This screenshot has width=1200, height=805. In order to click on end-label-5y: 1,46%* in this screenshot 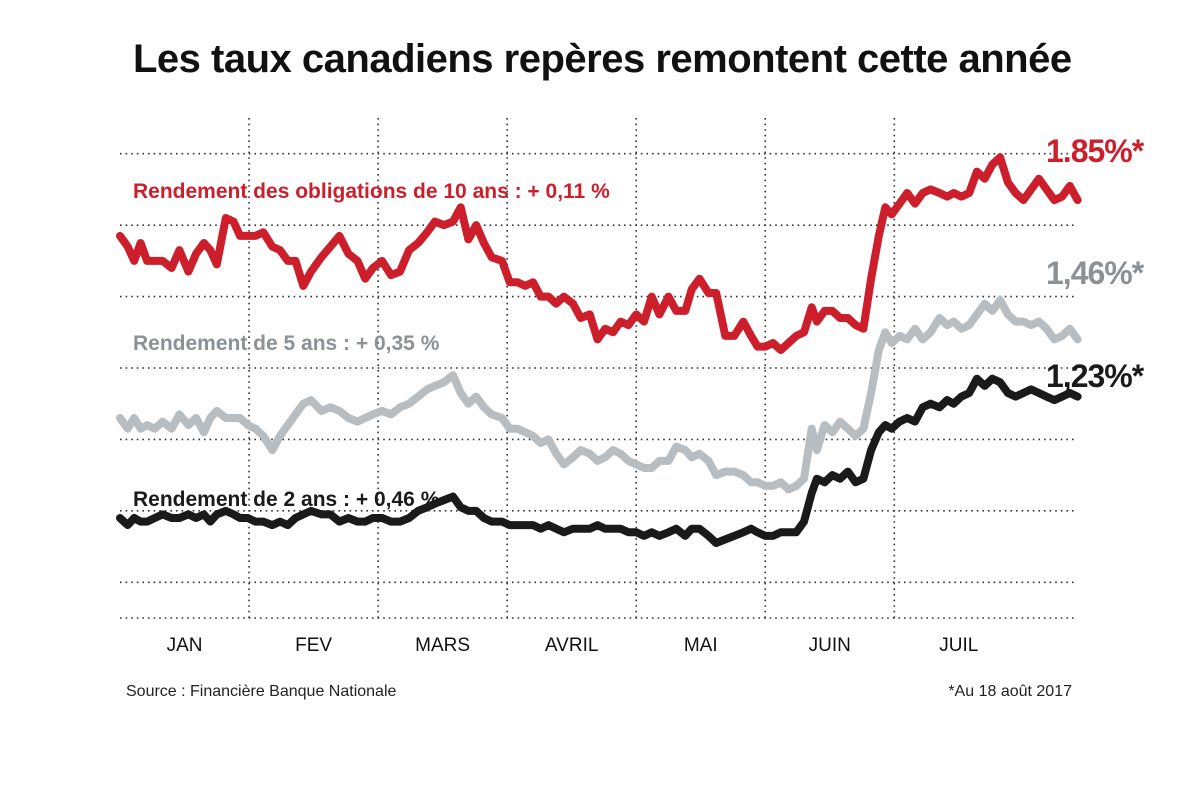, I will do `click(1095, 273)`.